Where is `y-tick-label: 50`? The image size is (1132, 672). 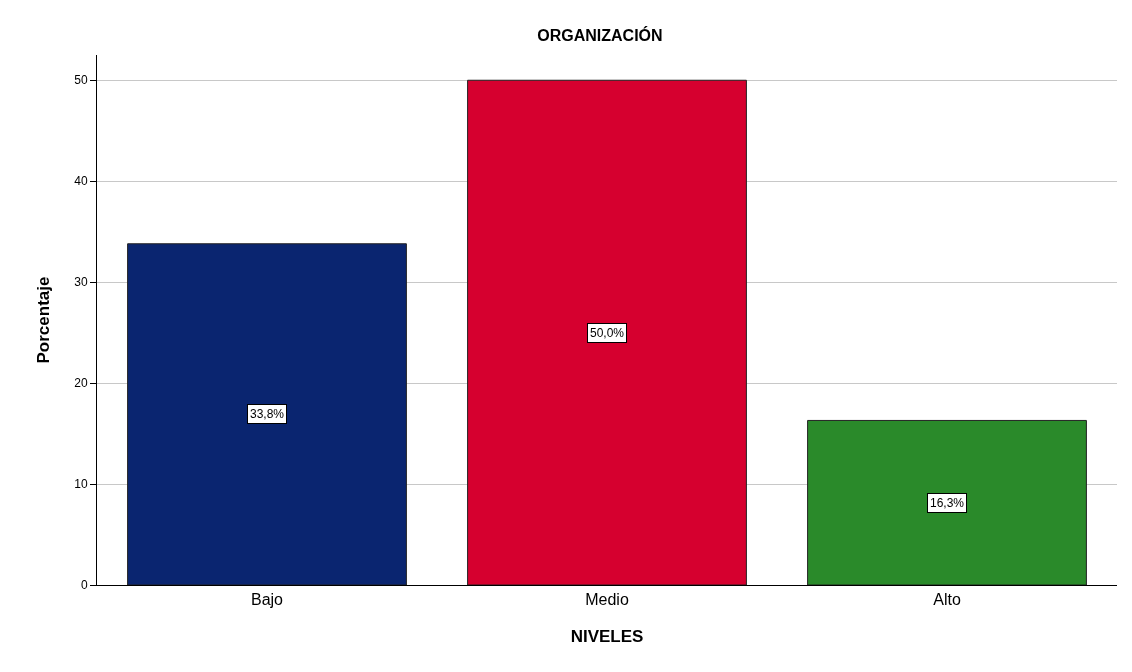
y-tick-label: 50 is located at coordinates (81, 80).